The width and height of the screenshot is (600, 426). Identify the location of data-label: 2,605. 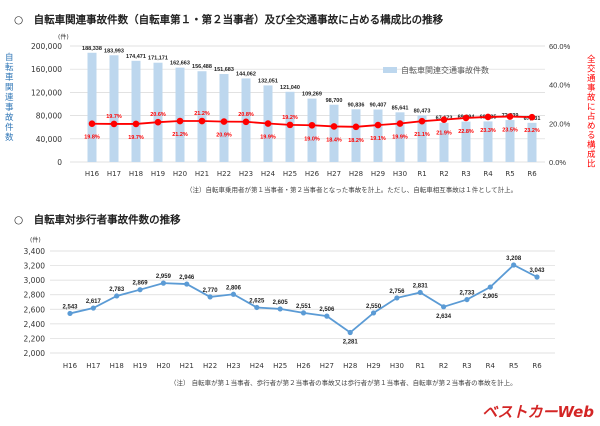
(281, 303).